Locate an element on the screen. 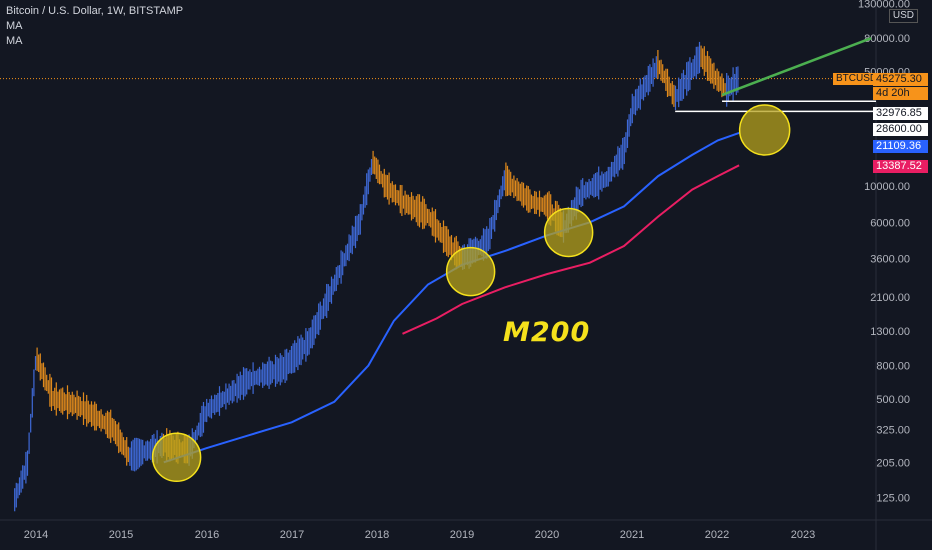 The image size is (932, 550). y-tick-label: 3600.00 is located at coordinates (890, 260).